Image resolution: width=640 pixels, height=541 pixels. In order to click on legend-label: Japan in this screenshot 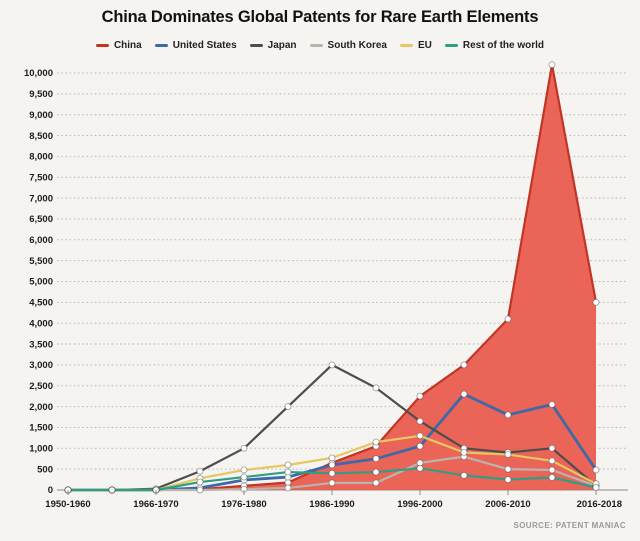, I will do `click(282, 45)`.